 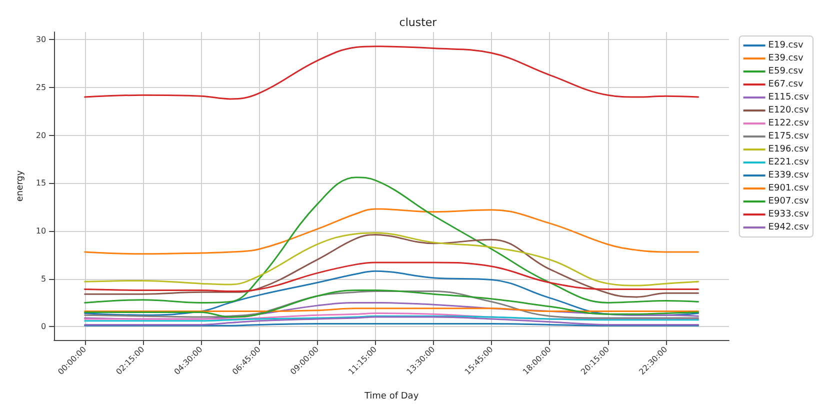 What do you see at coordinates (789, 137) in the screenshot?
I see `legend-label: E175.csv` at bounding box center [789, 137].